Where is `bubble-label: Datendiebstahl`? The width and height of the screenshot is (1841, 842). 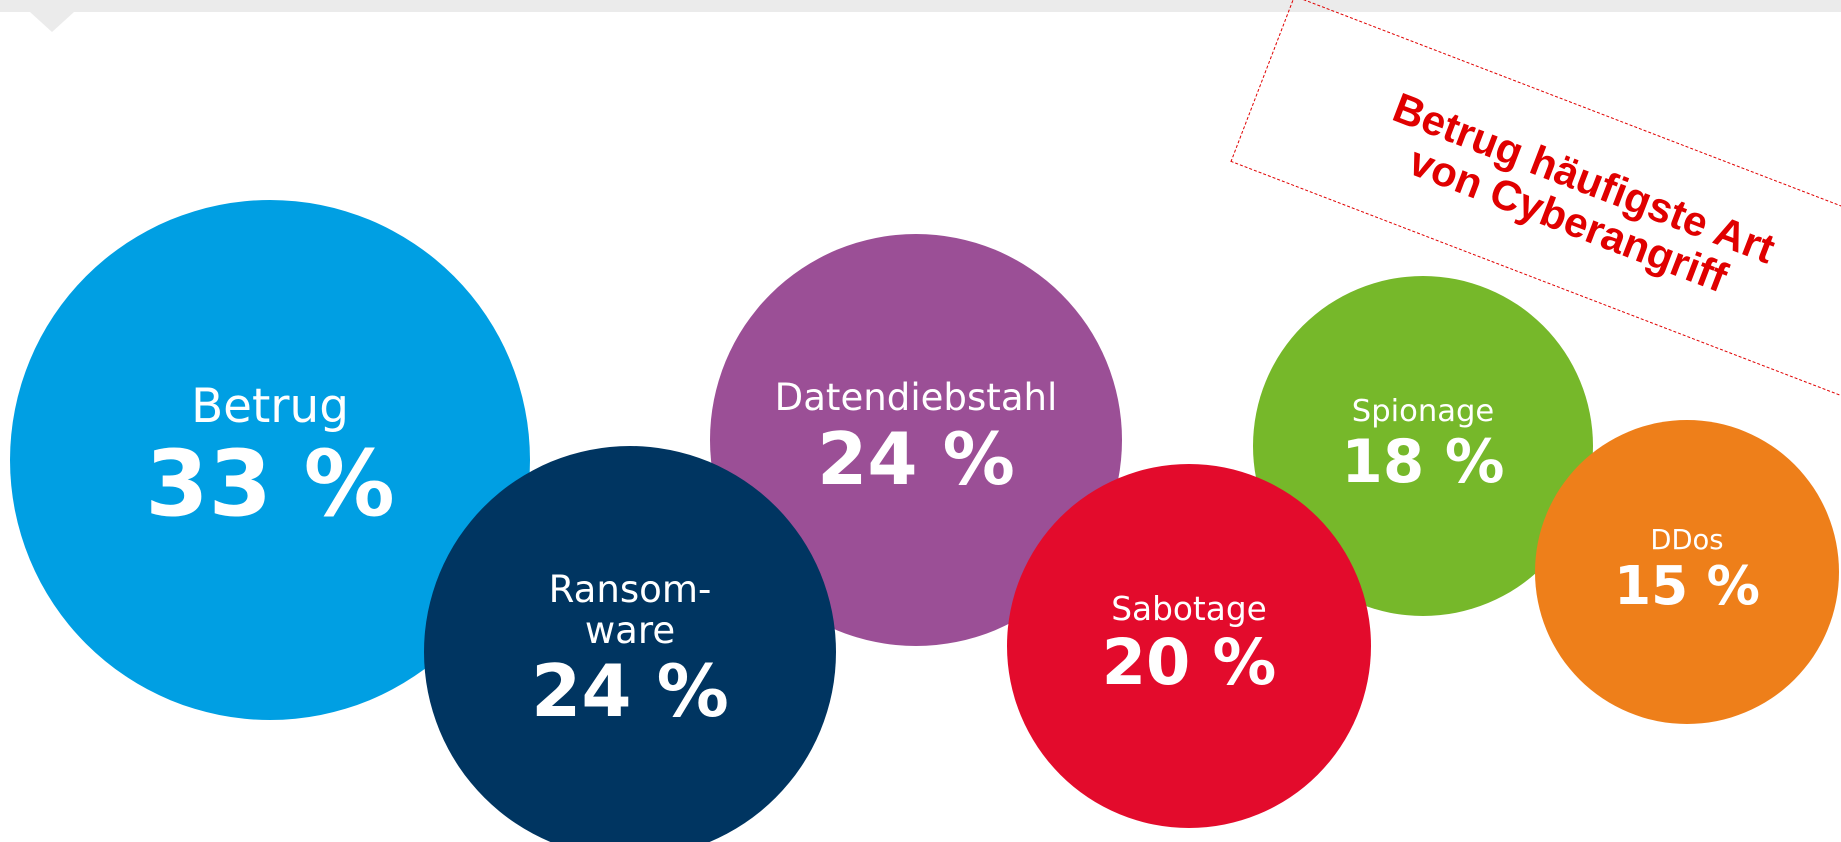 bubble-label: Datendiebstahl is located at coordinates (916, 398).